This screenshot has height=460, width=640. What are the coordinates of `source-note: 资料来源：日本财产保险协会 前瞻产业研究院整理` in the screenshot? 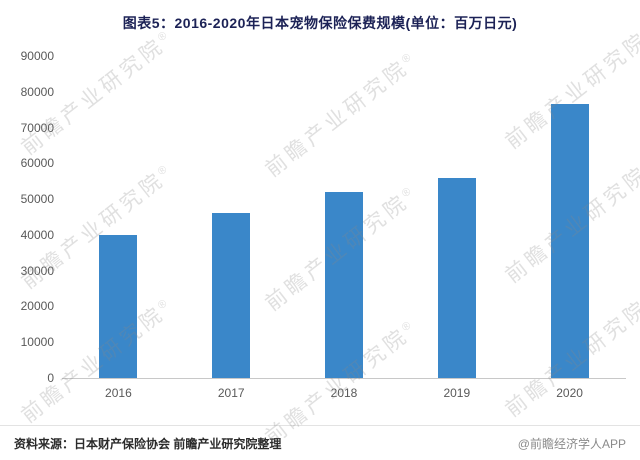 It's located at (148, 443).